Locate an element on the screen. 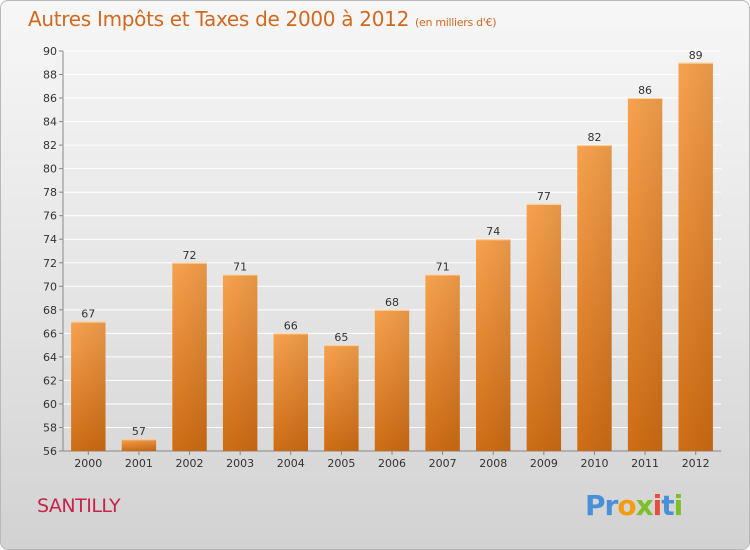 This screenshot has height=550, width=750. x-tick-label: 2002 is located at coordinates (190, 463).